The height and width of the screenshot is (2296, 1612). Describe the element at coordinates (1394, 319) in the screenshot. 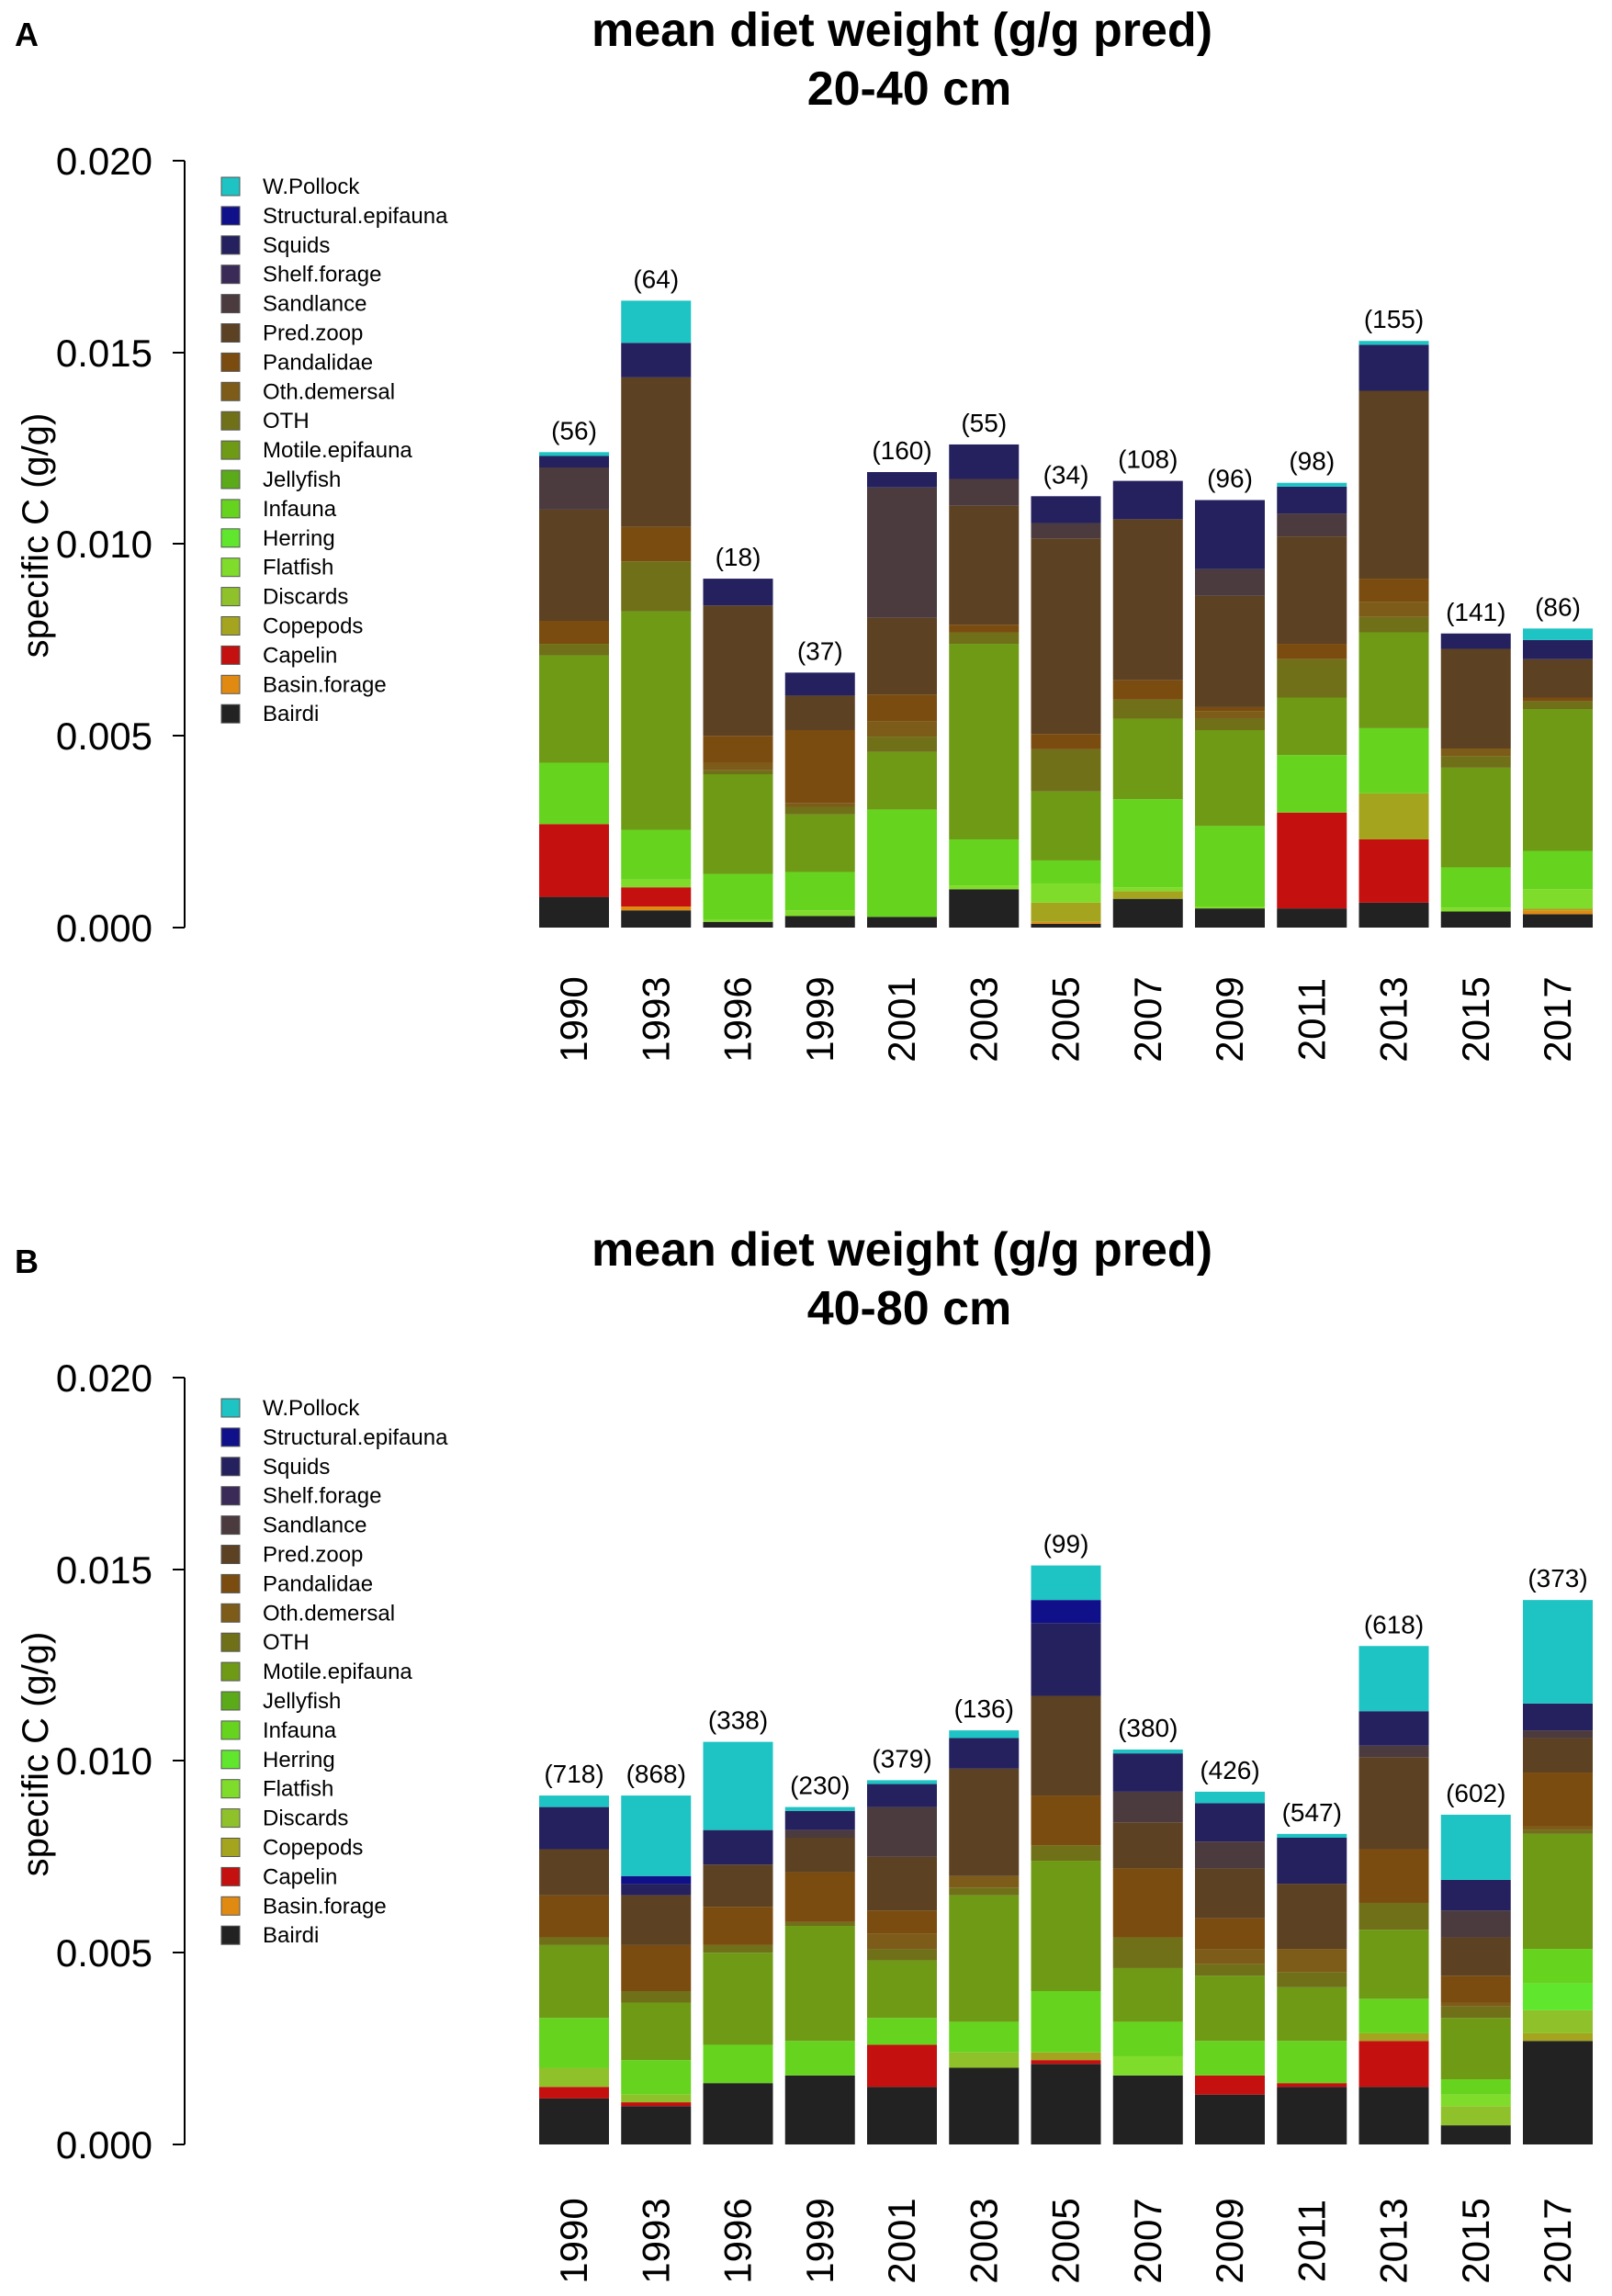

I see `sample-size-label: (155)` at that location.